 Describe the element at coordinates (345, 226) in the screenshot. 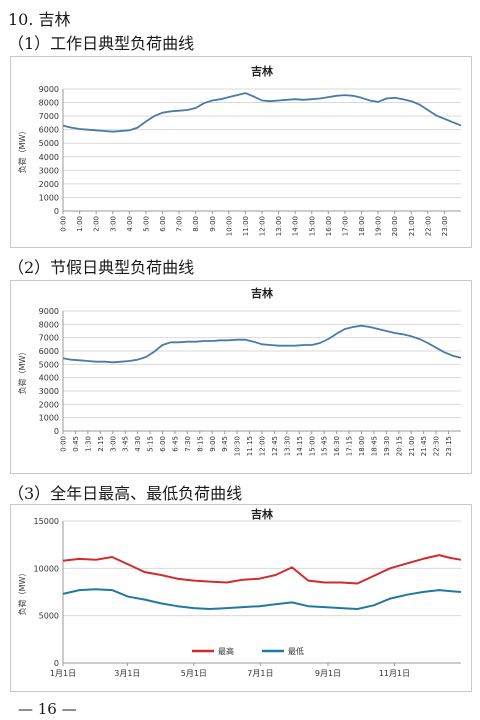

I see `x-tick-label: 17:00` at that location.